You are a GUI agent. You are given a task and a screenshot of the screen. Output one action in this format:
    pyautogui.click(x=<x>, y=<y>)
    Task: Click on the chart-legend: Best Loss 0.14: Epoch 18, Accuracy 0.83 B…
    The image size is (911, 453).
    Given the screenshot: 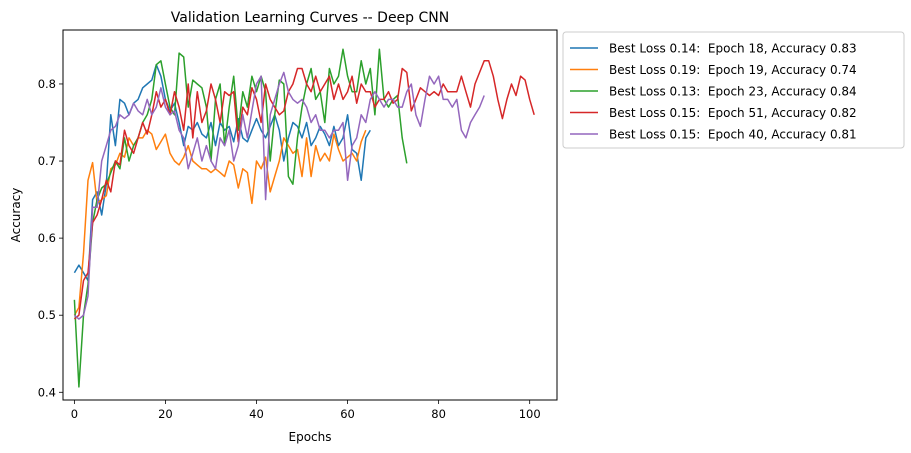 What is the action you would take?
    pyautogui.click(x=733, y=90)
    